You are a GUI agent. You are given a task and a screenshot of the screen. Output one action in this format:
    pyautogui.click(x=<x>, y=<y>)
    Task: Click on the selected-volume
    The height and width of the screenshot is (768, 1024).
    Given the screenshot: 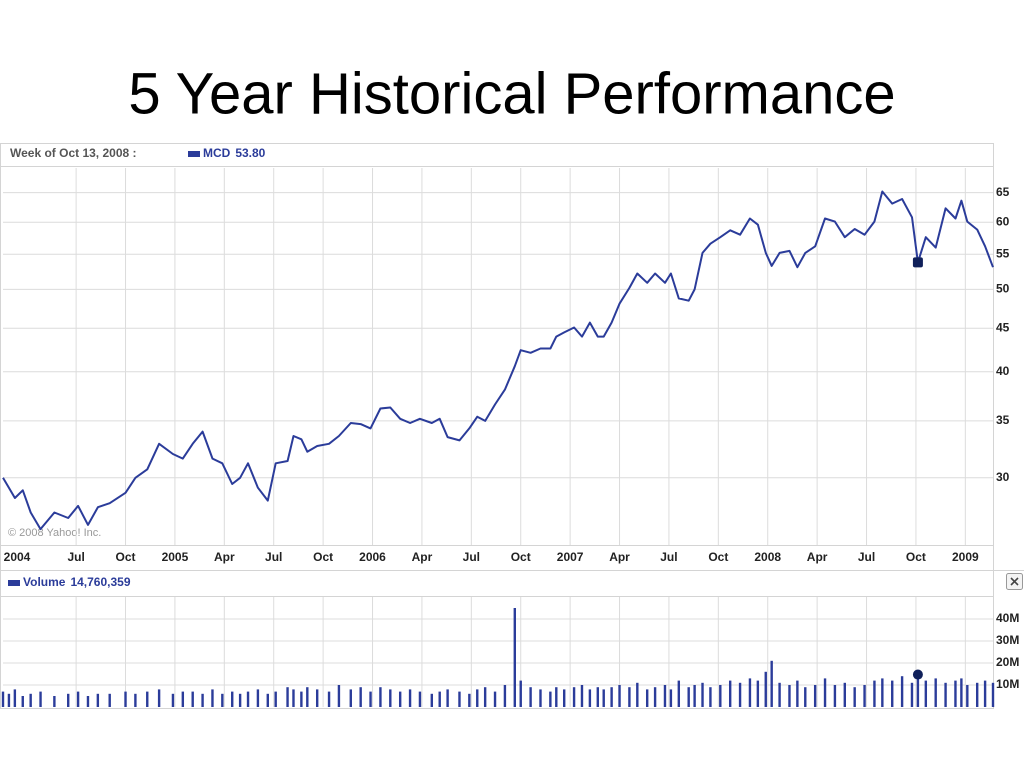 What is the action you would take?
    pyautogui.click(x=917, y=674)
    